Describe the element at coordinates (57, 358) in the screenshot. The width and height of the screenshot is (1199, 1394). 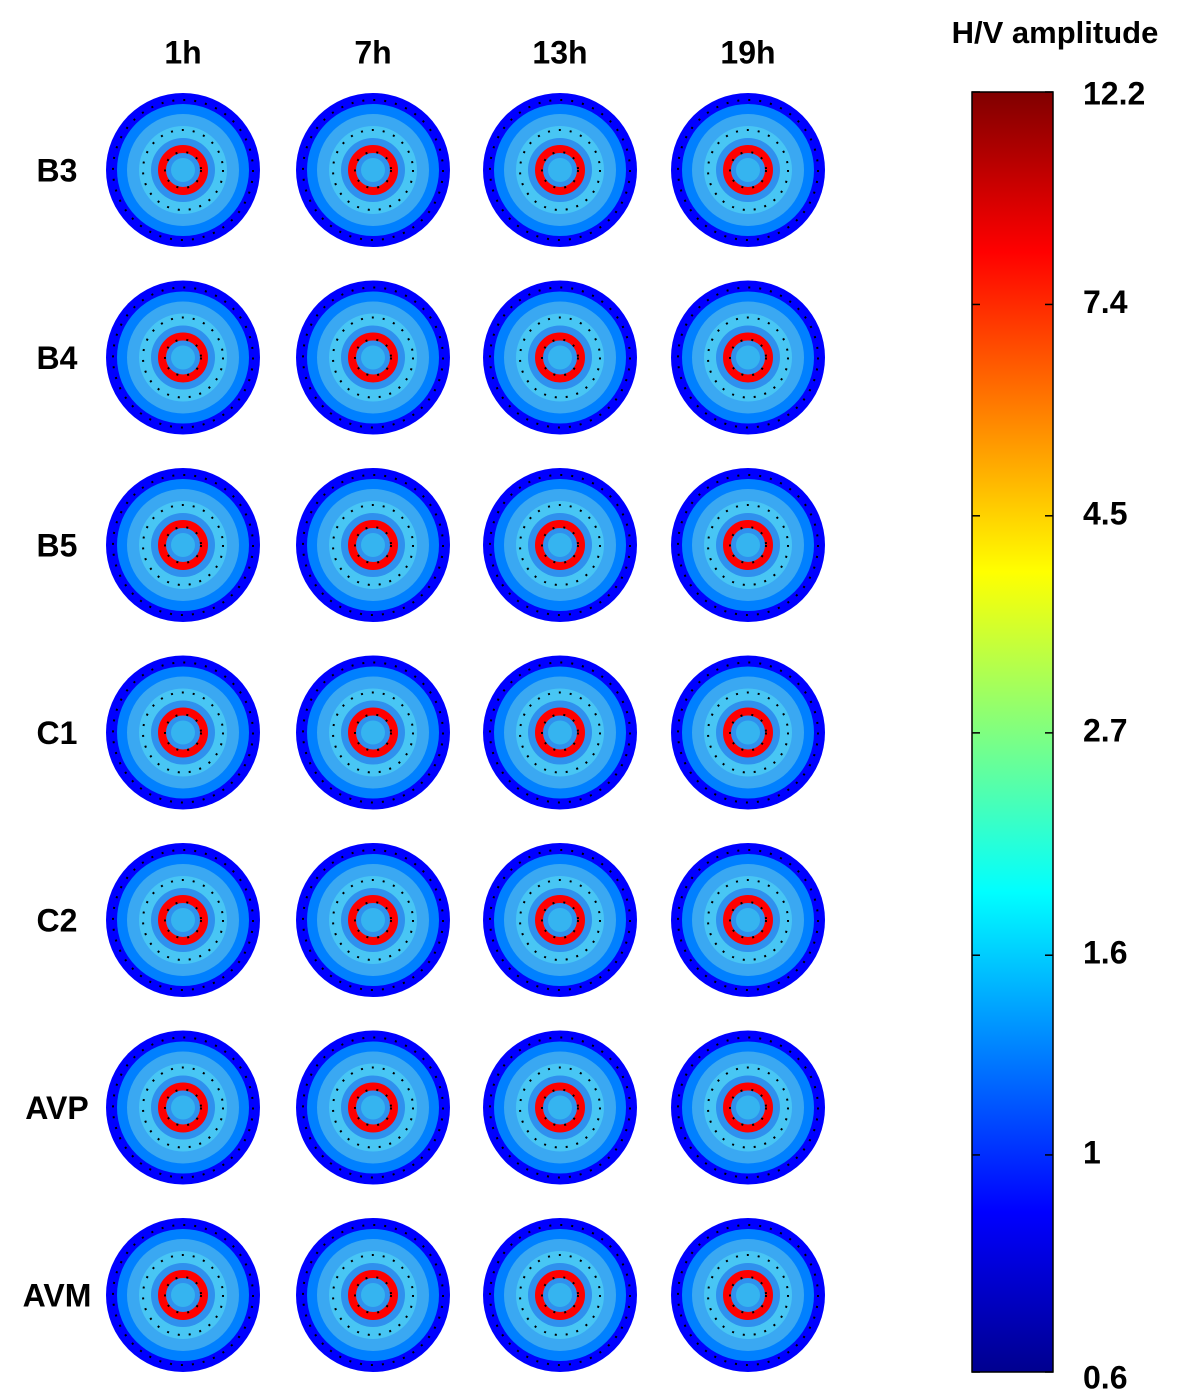
I see `row-label: B4` at that location.